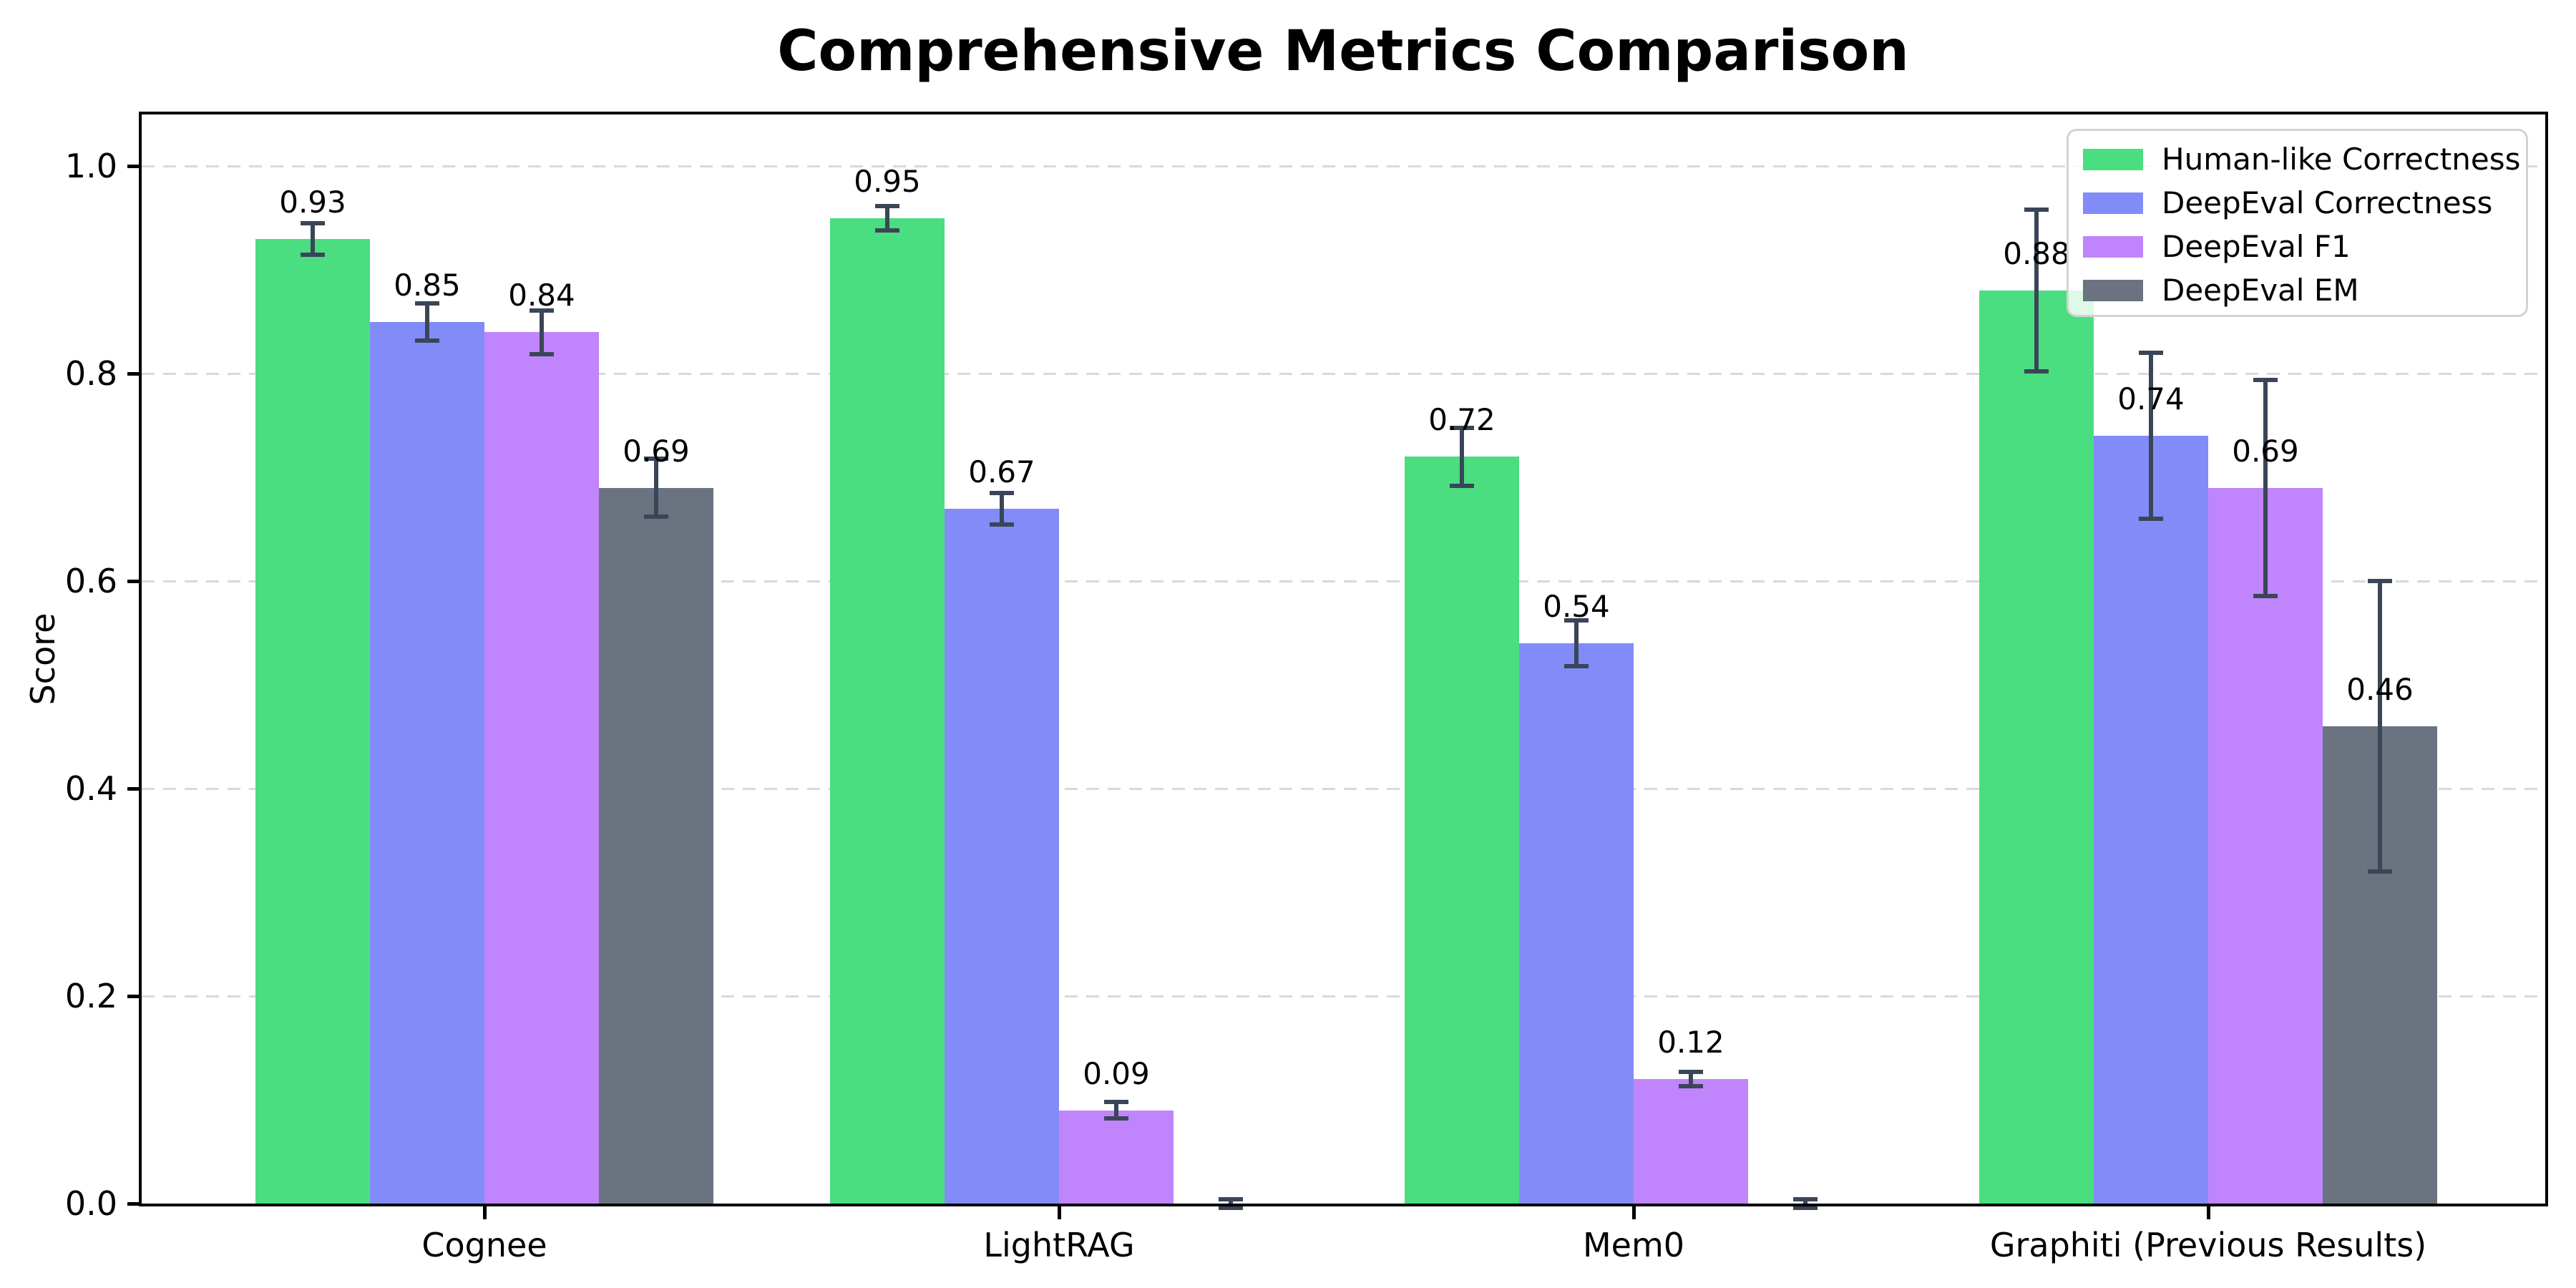 The width and height of the screenshot is (2576, 1288). What do you see at coordinates (2327, 202) in the screenshot?
I see `legend-label: DeepEval Correctness` at bounding box center [2327, 202].